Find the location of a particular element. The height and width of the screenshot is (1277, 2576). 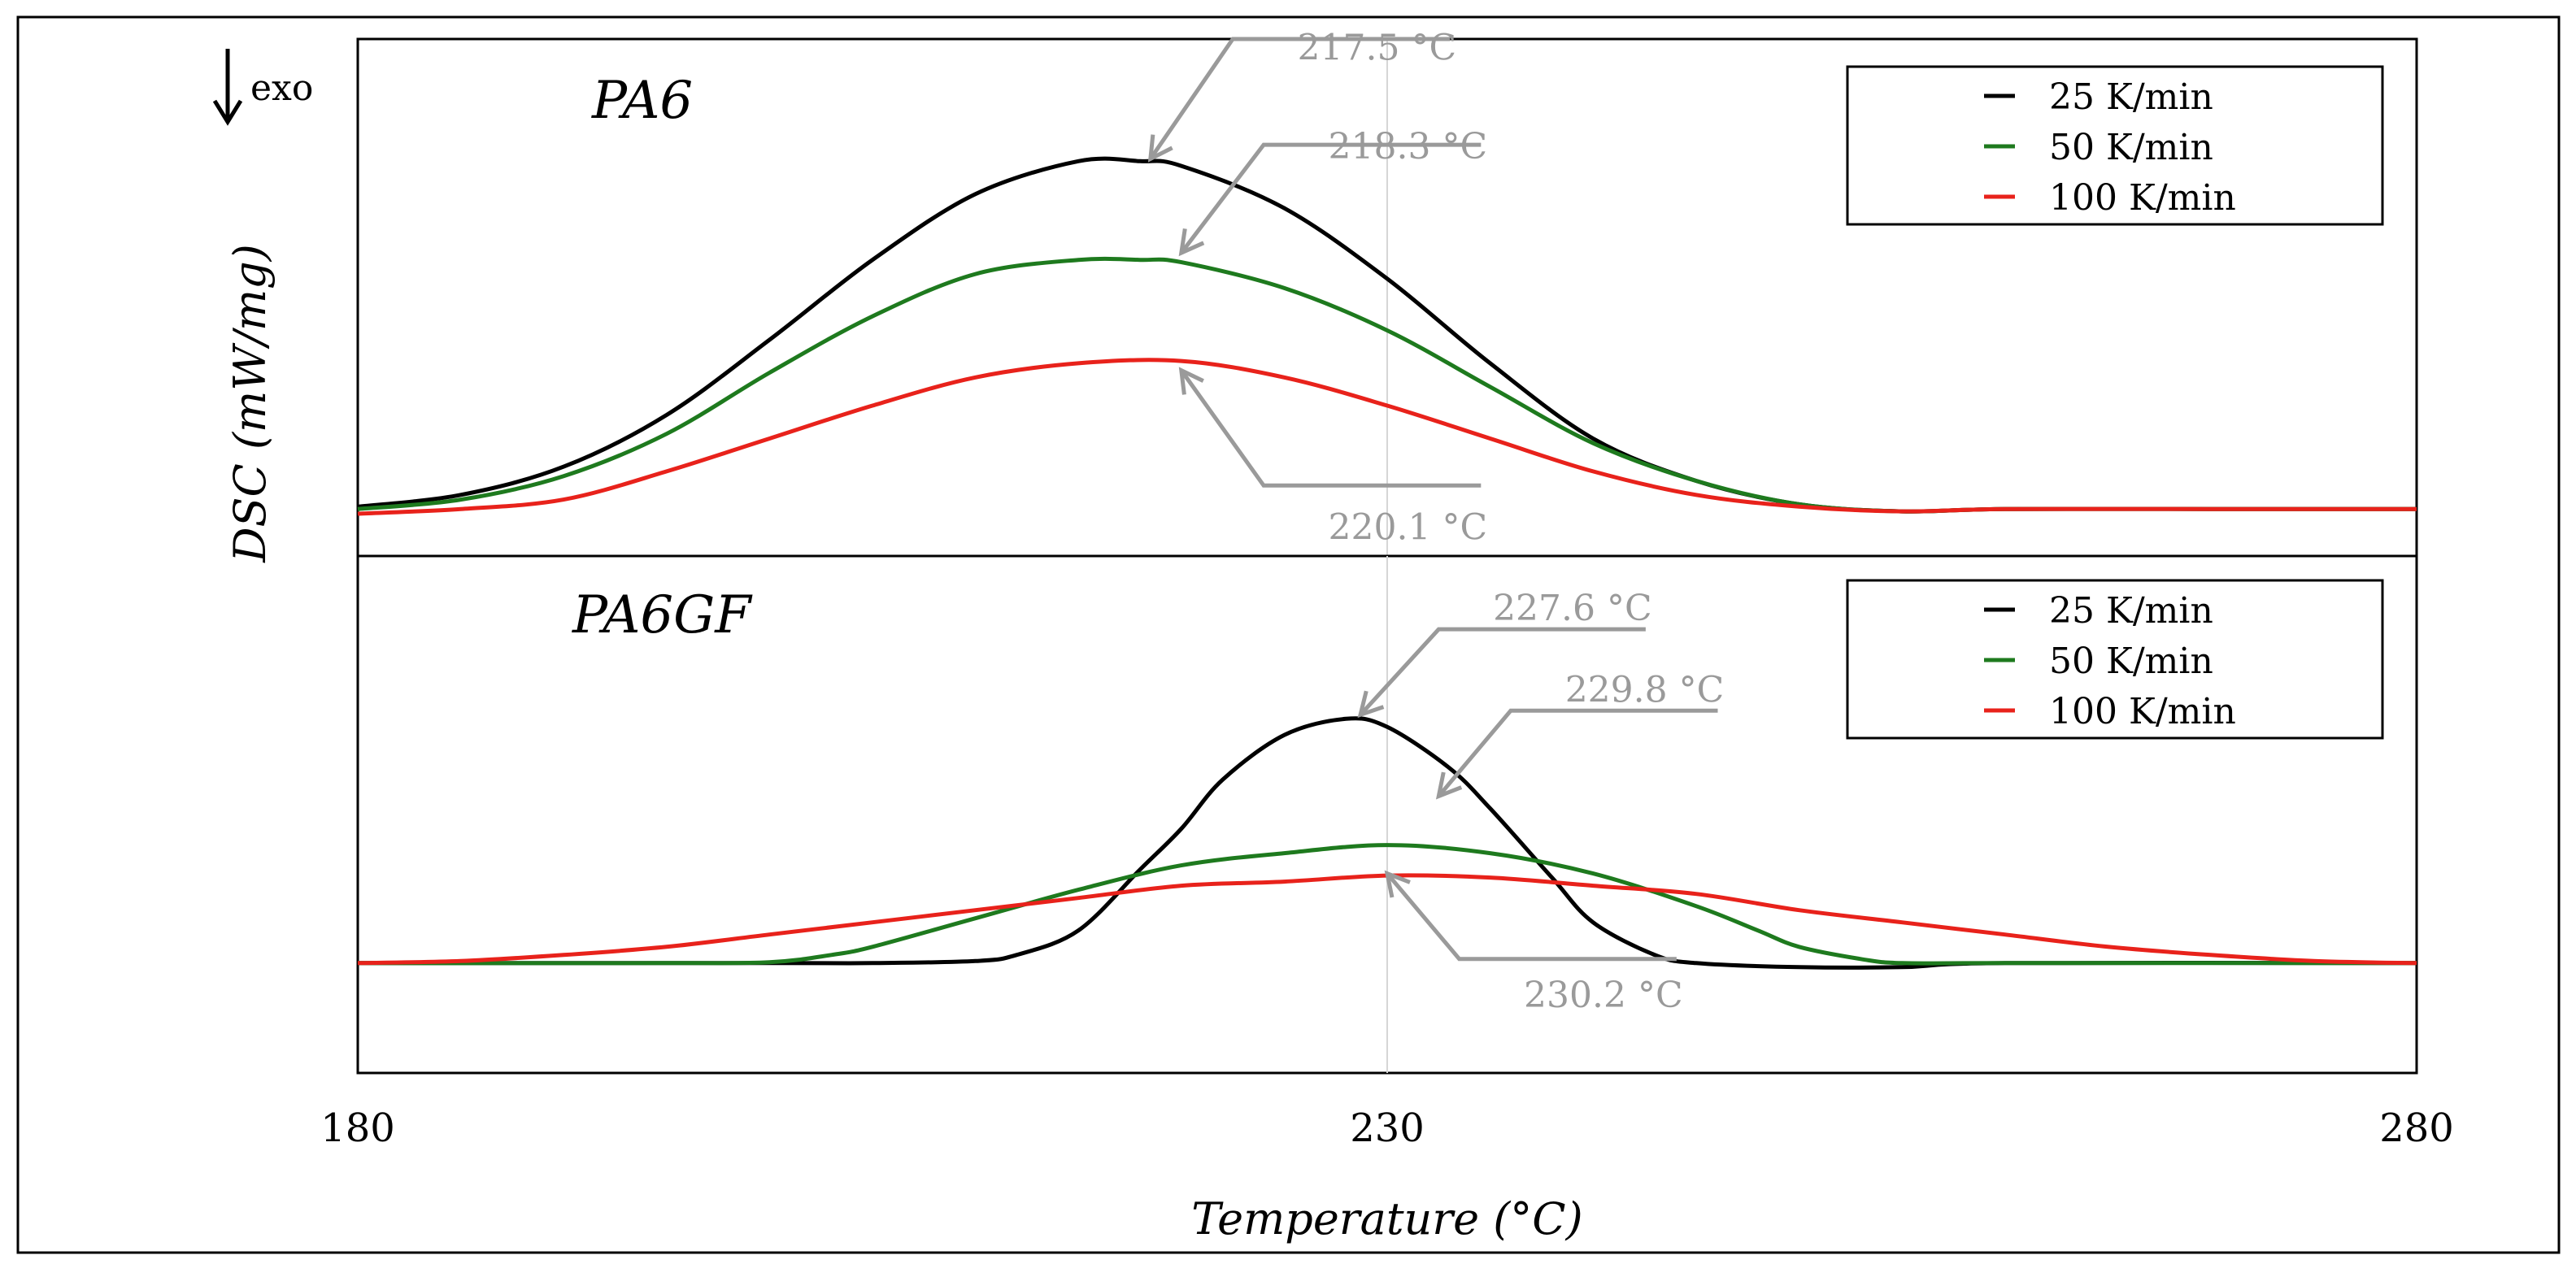

peak-annotation-label: 230.2 °C is located at coordinates (1604, 995).